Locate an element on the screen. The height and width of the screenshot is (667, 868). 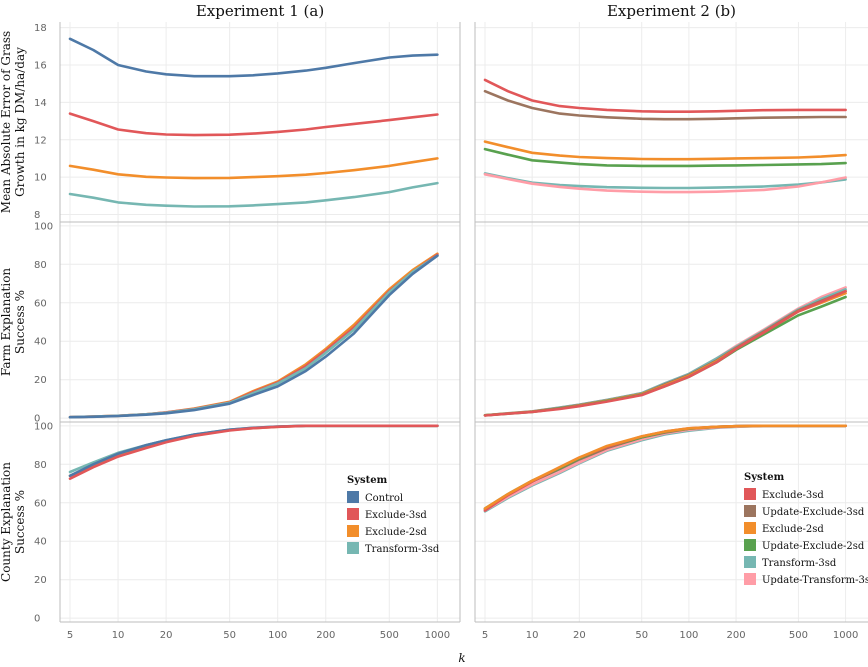
series-line-county-exp2-exclude-2sd is located at coordinates (665, 467).